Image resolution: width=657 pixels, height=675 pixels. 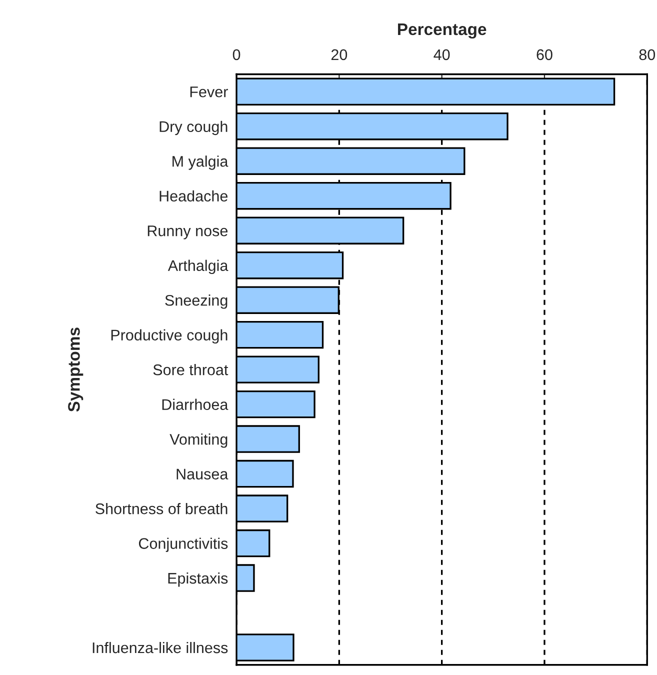 What do you see at coordinates (160, 648) in the screenshot?
I see `y-tick-label: Influenza-like illness` at bounding box center [160, 648].